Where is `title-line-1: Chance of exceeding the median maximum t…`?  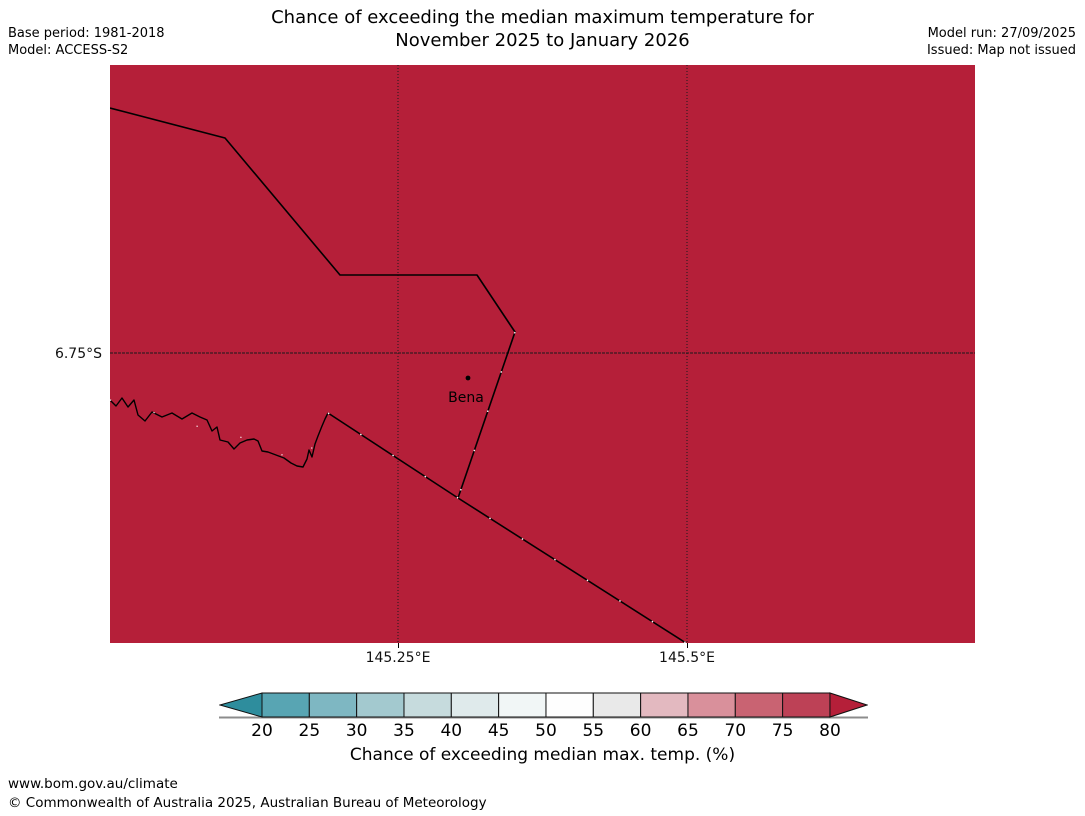 title-line-1: Chance of exceeding the median maximum t… is located at coordinates (542, 17).